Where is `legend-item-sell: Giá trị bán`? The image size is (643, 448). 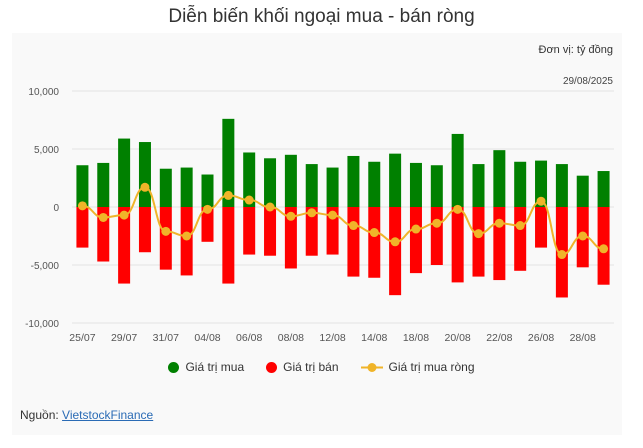 legend-item-sell: Giá trị bán is located at coordinates (302, 367).